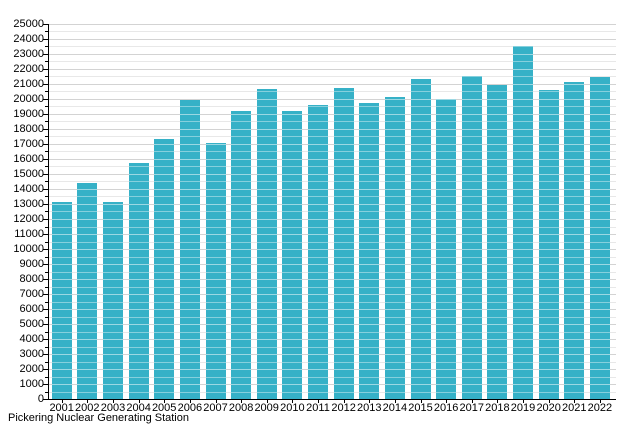 The height and width of the screenshot is (430, 630). I want to click on x-axis-label-2012: 2012, so click(343, 408).